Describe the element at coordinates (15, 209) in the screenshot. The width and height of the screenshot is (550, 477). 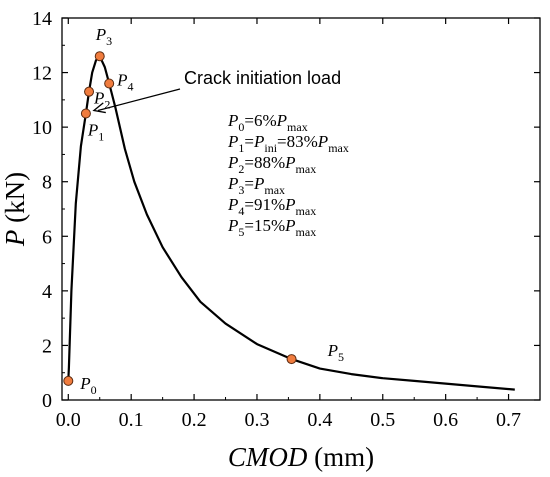
I see `y-axis-title: P (kN)` at that location.